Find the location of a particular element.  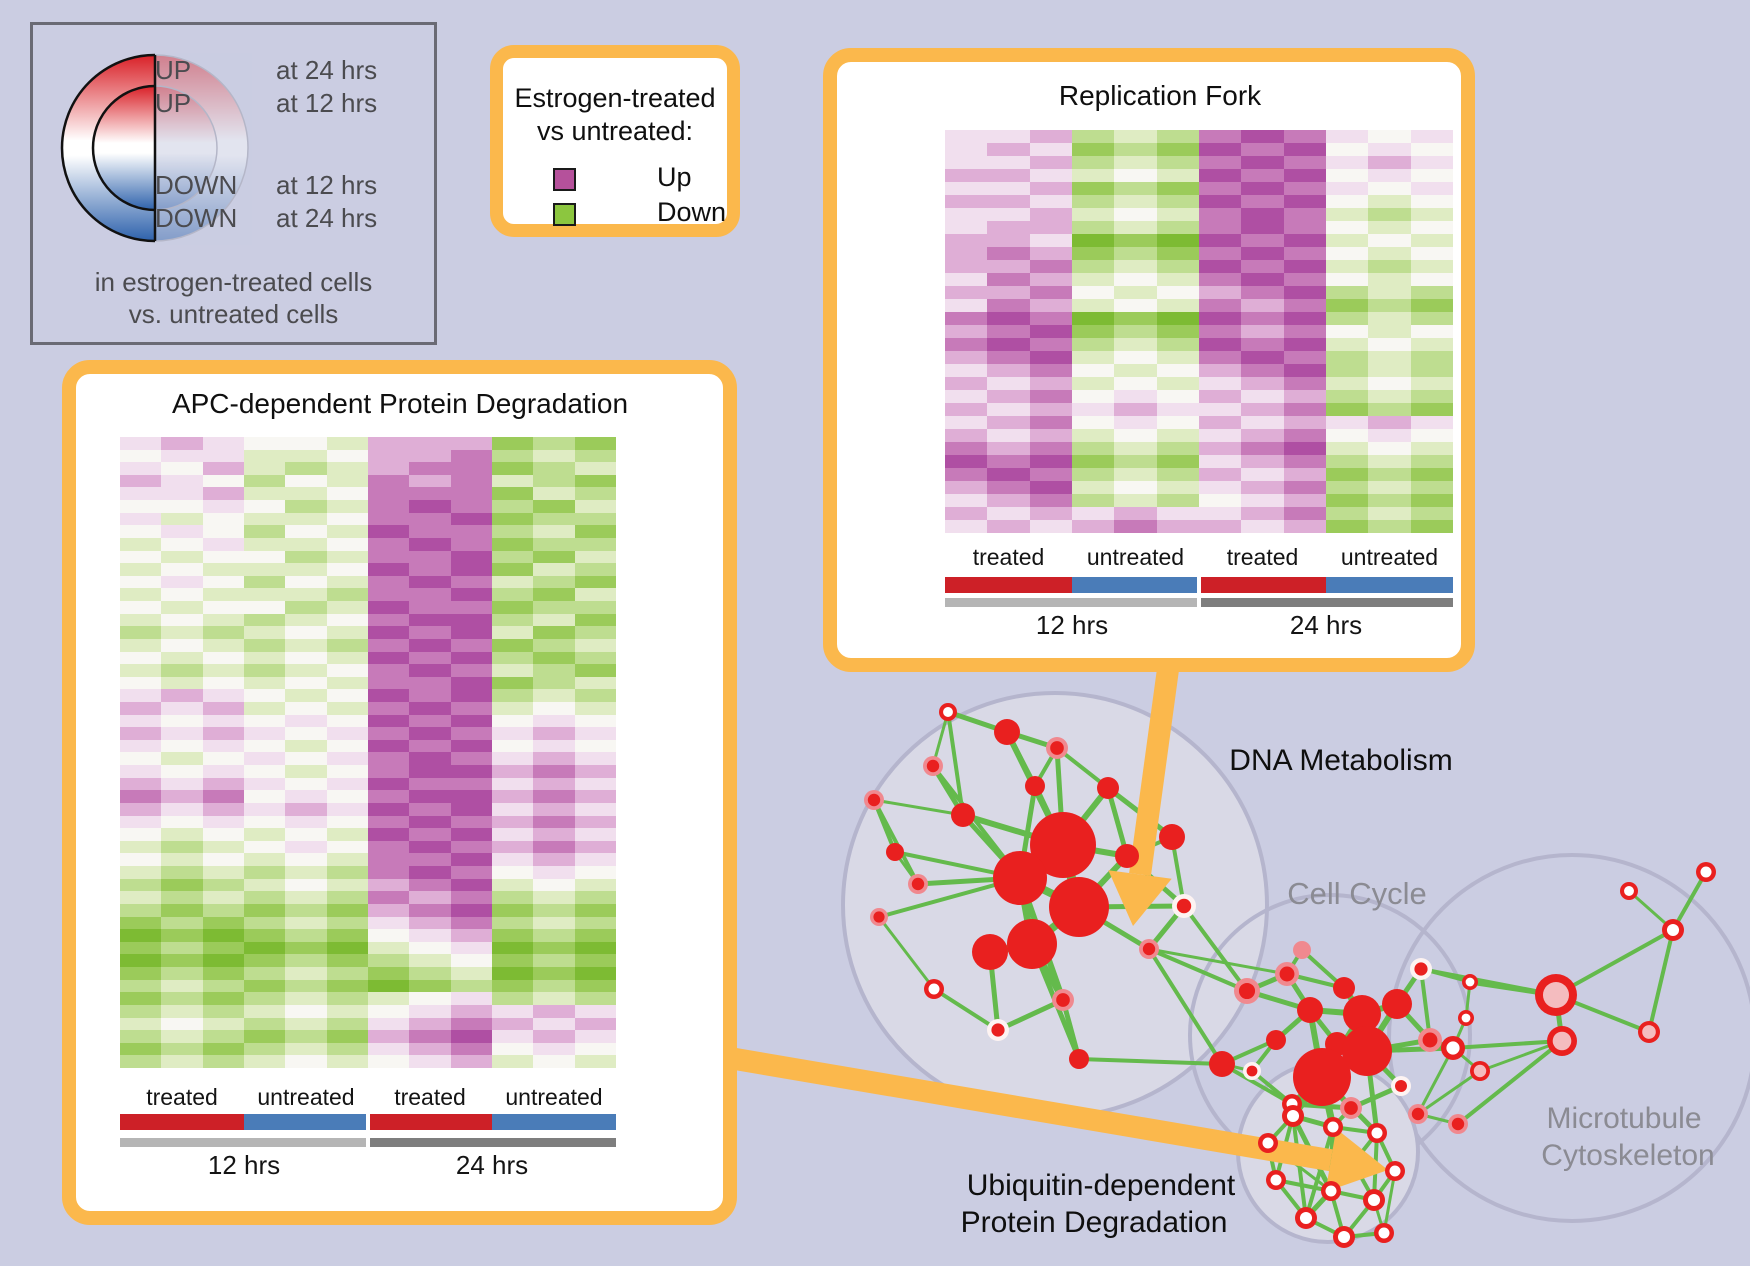

condition-label: untreated is located at coordinates (1389, 557).